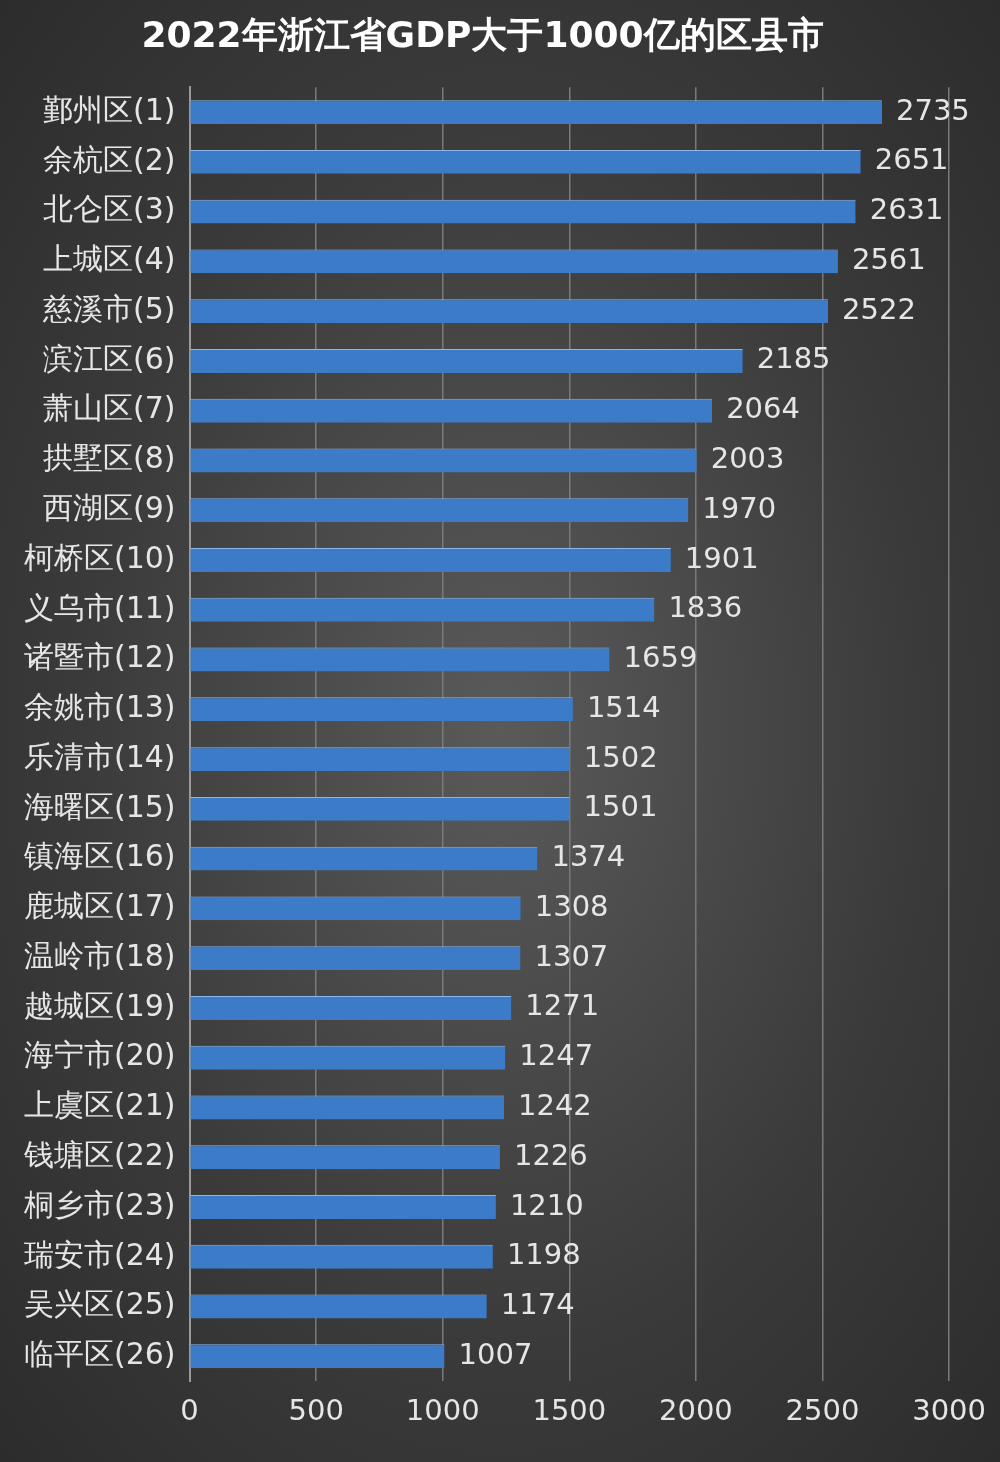 Image resolution: width=1000 pixels, height=1462 pixels. Describe the element at coordinates (99, 1254) in the screenshot. I see `y-tick-label: 瑞安市(24)` at that location.